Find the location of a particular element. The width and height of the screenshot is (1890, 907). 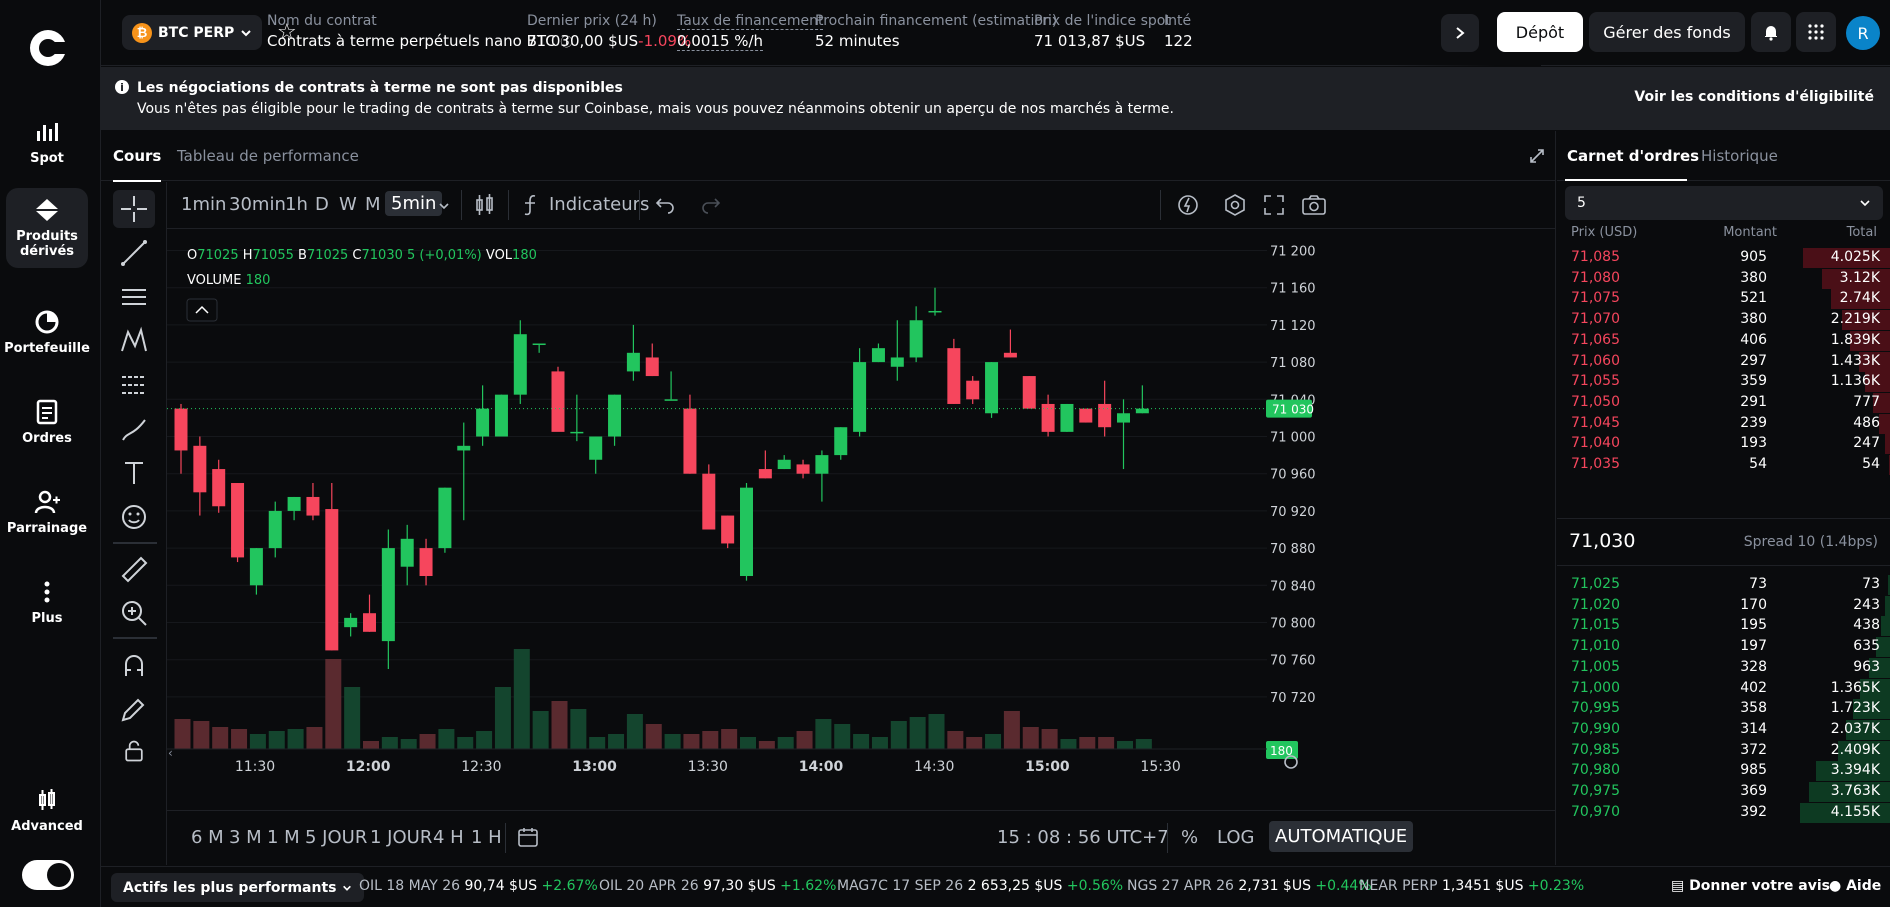

ruler-tool is located at coordinates (134, 569).